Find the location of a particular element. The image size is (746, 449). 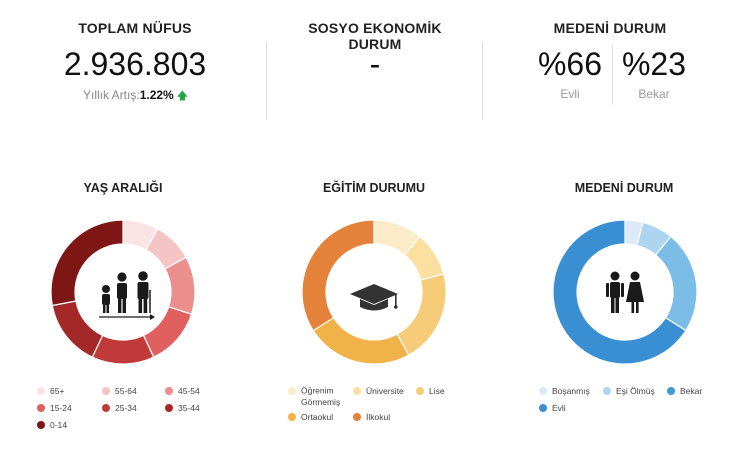

edu-legend-primary-school: İlkokul is located at coordinates (371, 416).